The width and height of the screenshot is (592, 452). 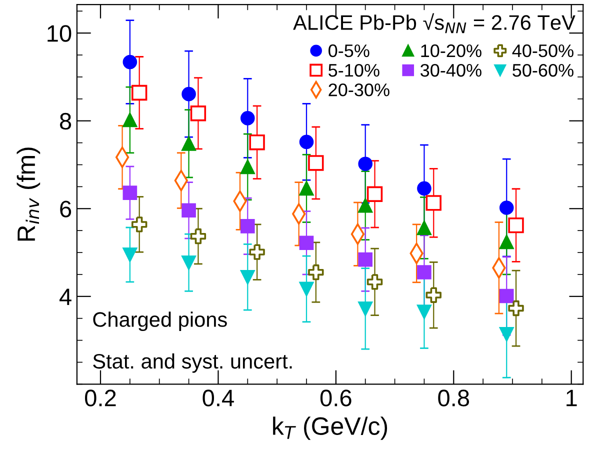 I want to click on x-axis-title: k$_{T}$ (GeV/c), so click(x=330, y=428).